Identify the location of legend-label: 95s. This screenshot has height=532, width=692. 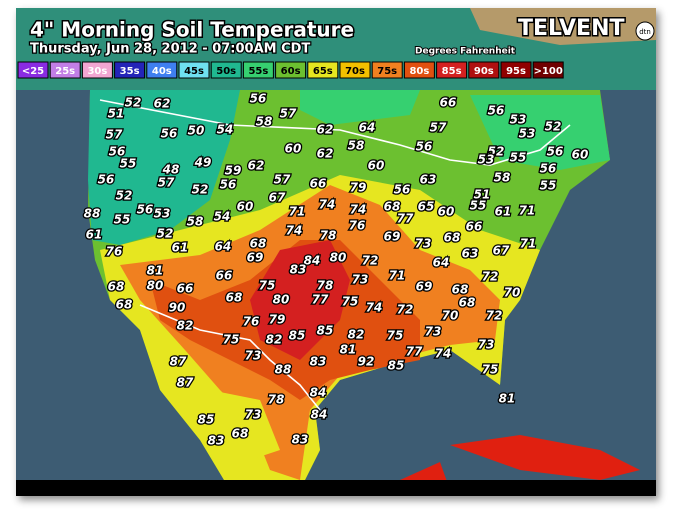
(516, 71).